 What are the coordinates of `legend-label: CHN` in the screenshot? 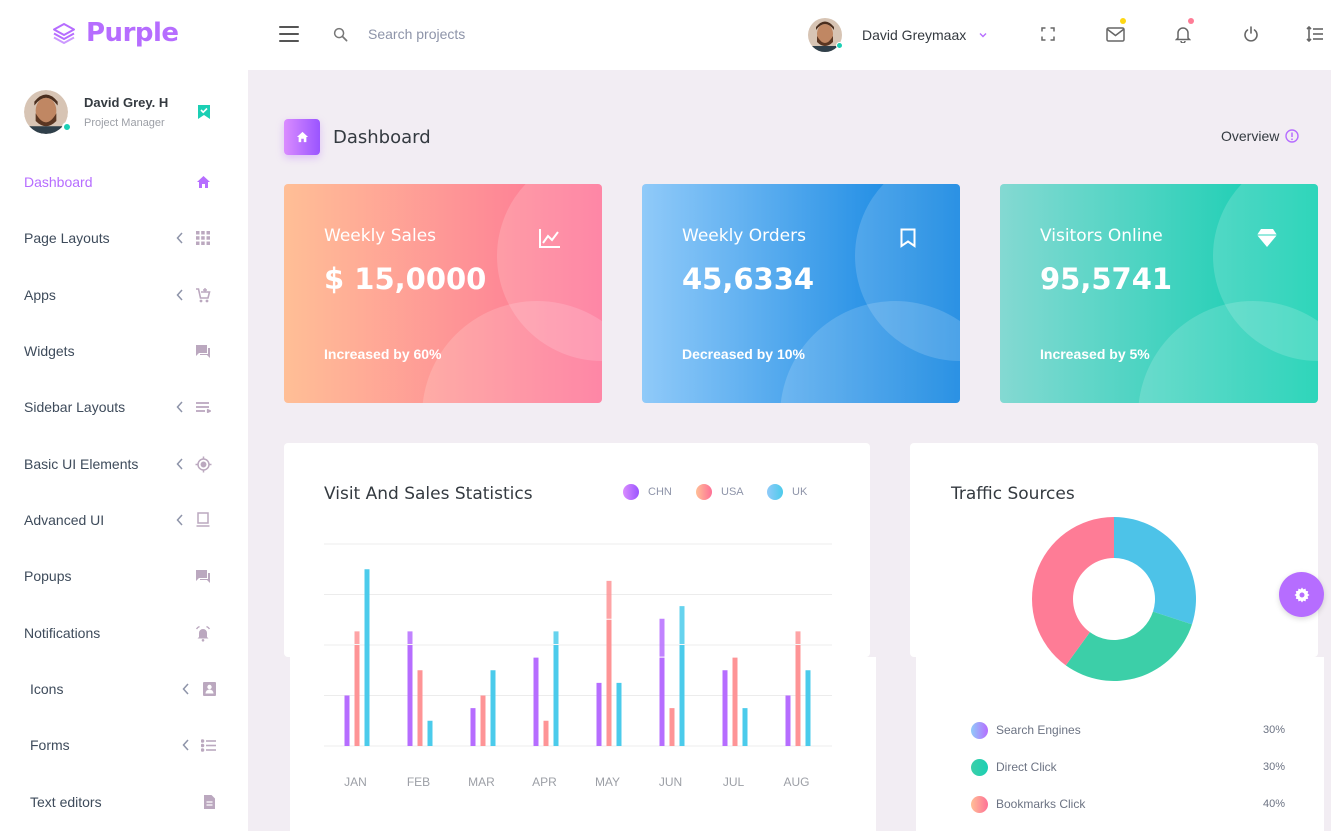 It's located at (660, 492).